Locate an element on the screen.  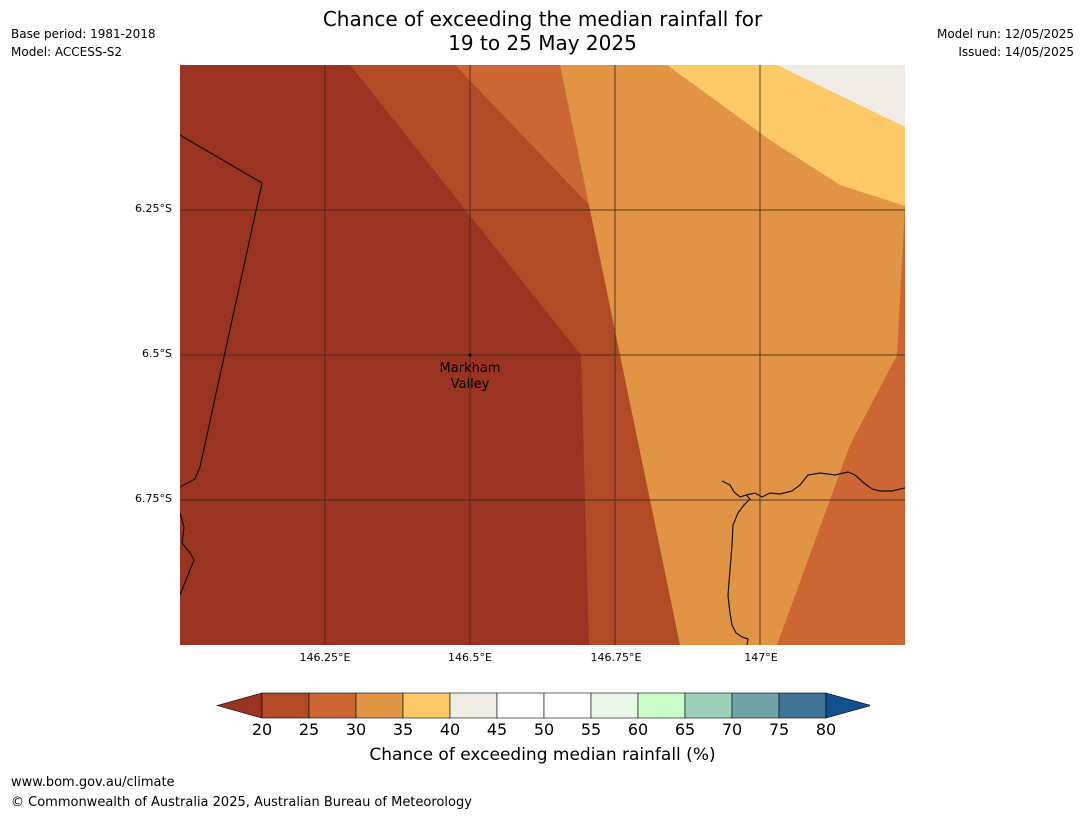
colorbar-tick-label: 50 is located at coordinates (544, 729).